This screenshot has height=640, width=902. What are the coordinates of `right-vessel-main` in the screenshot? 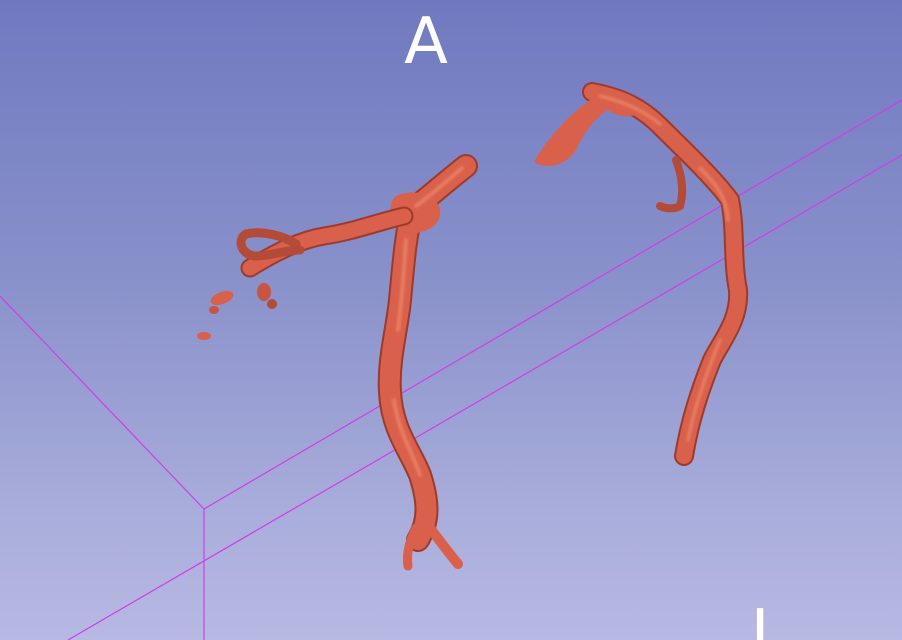 It's located at (665, 274).